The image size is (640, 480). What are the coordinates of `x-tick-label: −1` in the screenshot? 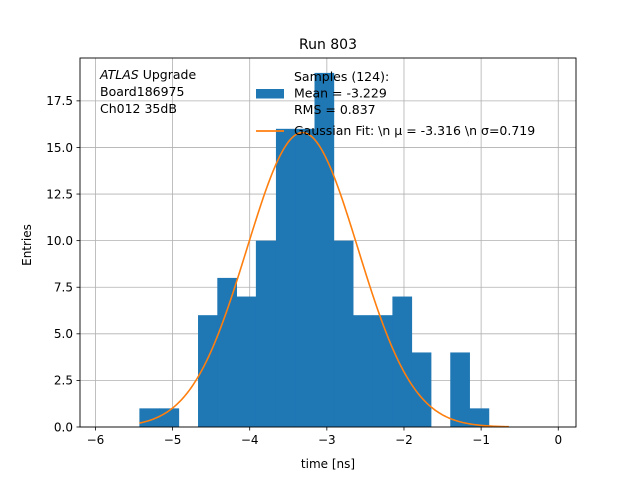 It's located at (481, 440).